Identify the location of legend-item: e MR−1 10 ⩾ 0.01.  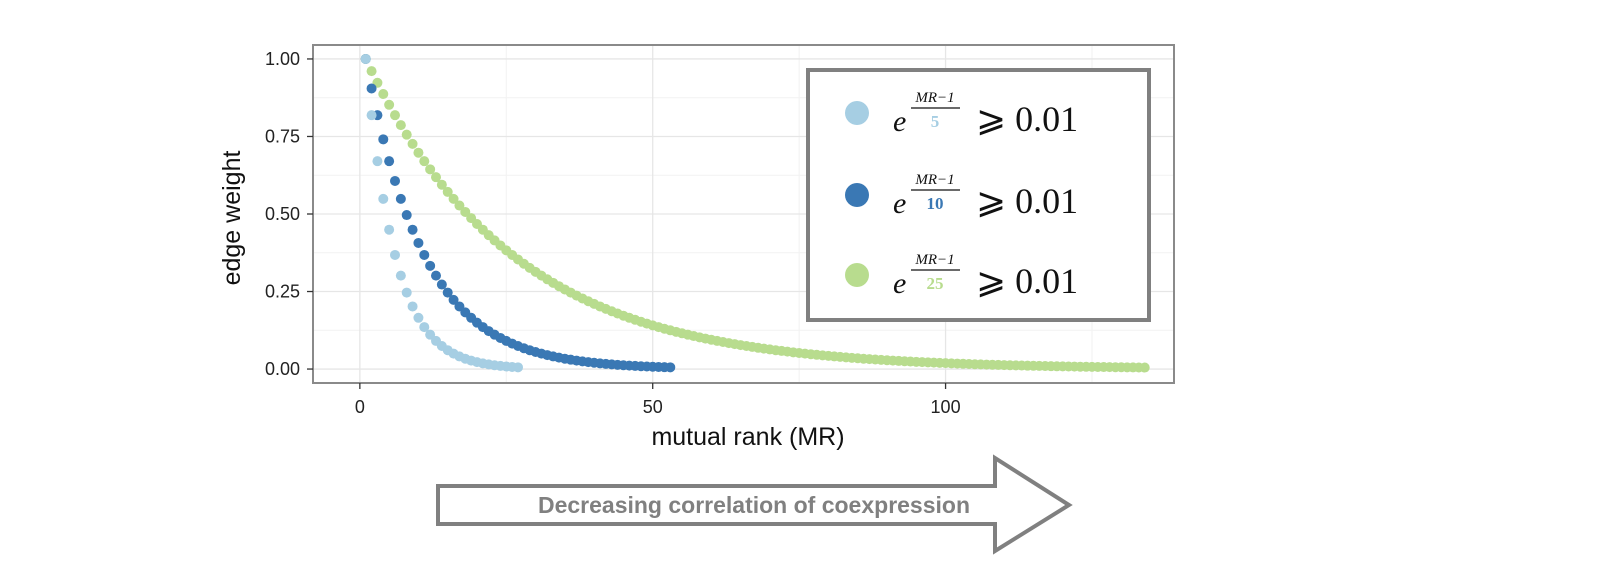
(961, 196).